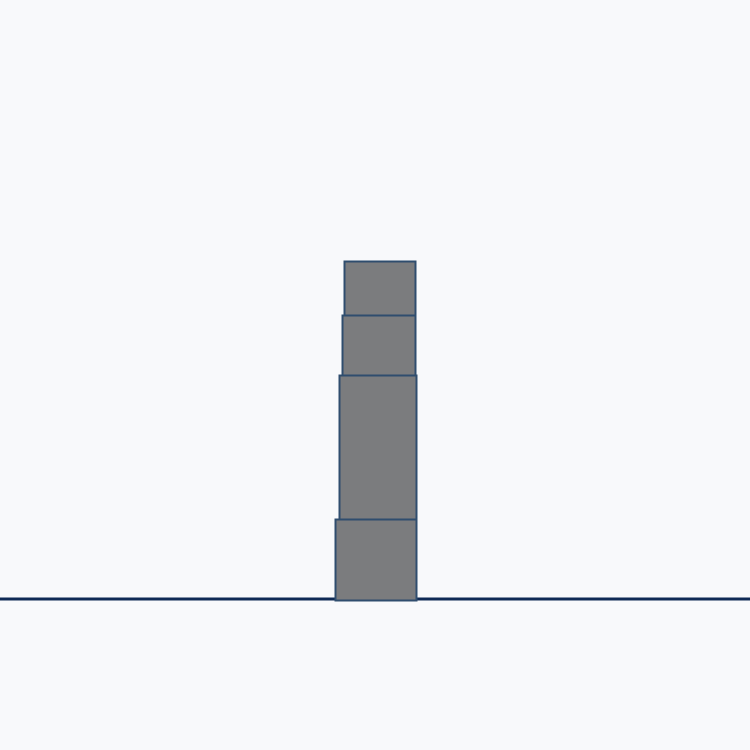 This screenshot has width=750, height=750. What do you see at coordinates (380, 288) in the screenshot?
I see `block-4-top` at bounding box center [380, 288].